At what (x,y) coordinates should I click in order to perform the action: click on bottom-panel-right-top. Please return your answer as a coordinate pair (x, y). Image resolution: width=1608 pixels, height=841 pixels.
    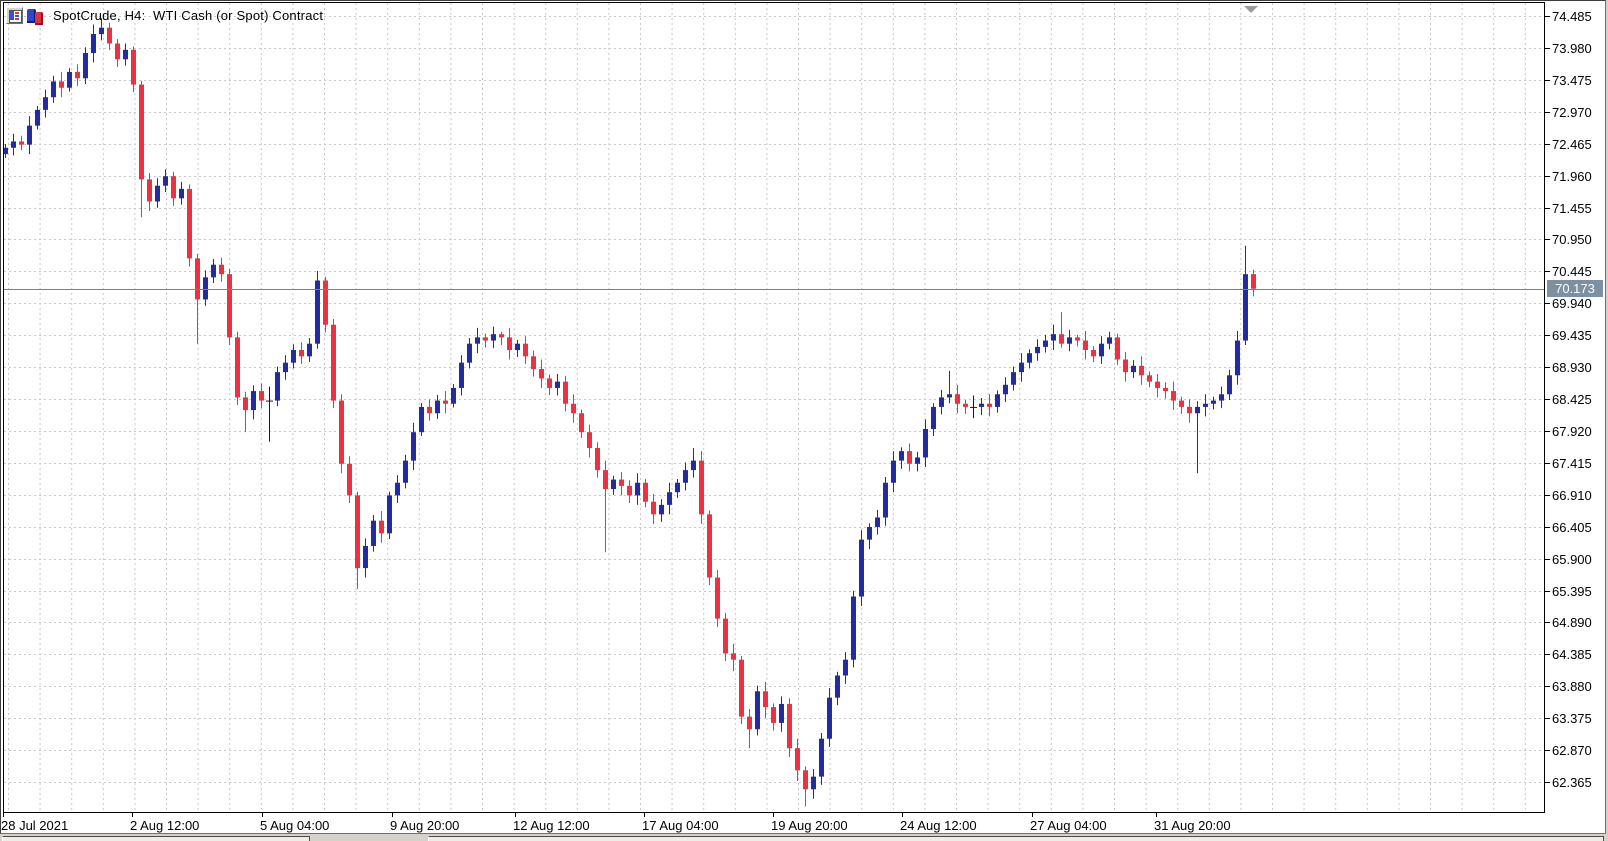
    Looking at the image, I should click on (1016, 838).